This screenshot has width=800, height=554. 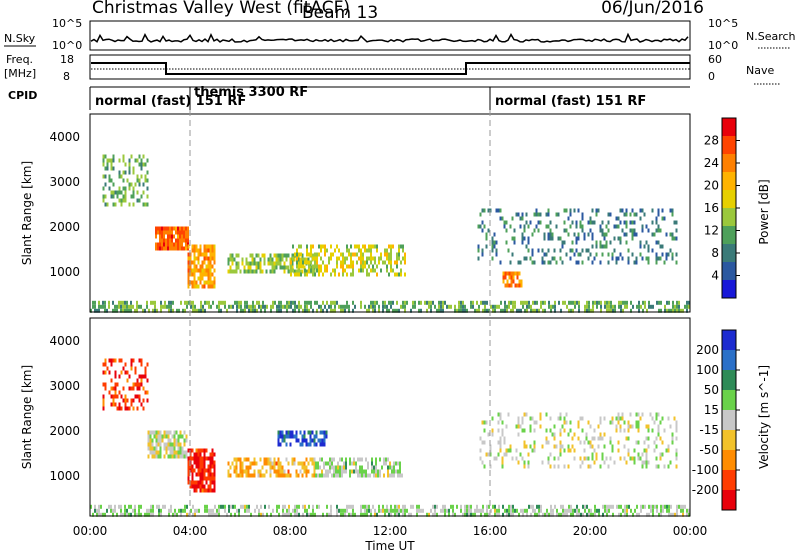 What do you see at coordinates (64, 182) in the screenshot?
I see `power-ytick: 3000` at bounding box center [64, 182].